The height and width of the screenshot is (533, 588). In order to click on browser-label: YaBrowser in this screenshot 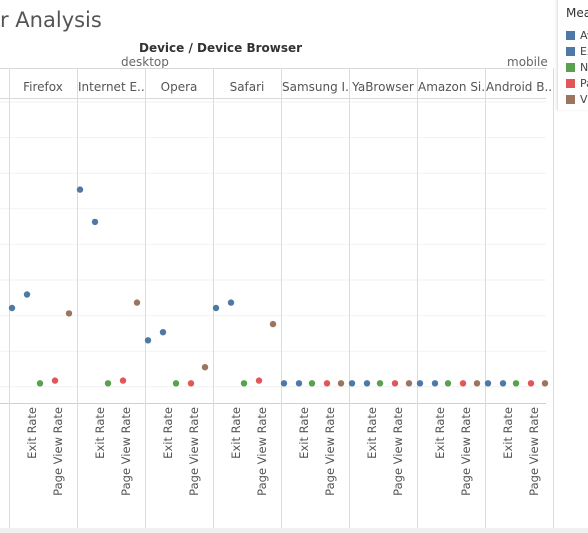, I will do `click(383, 87)`.